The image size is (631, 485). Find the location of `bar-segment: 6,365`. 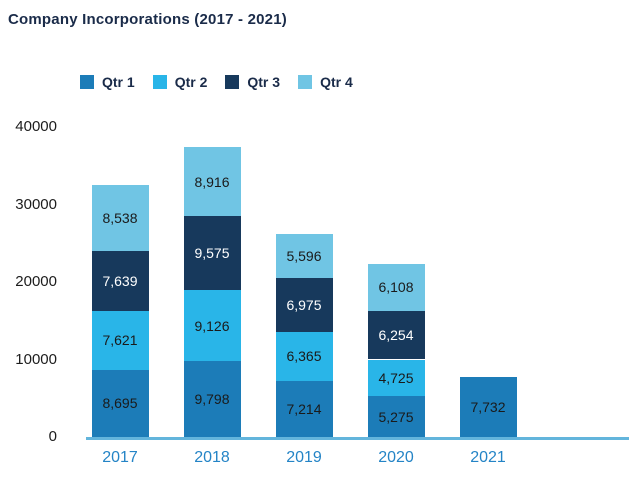

bar-segment: 6,365 is located at coordinates (304, 356).